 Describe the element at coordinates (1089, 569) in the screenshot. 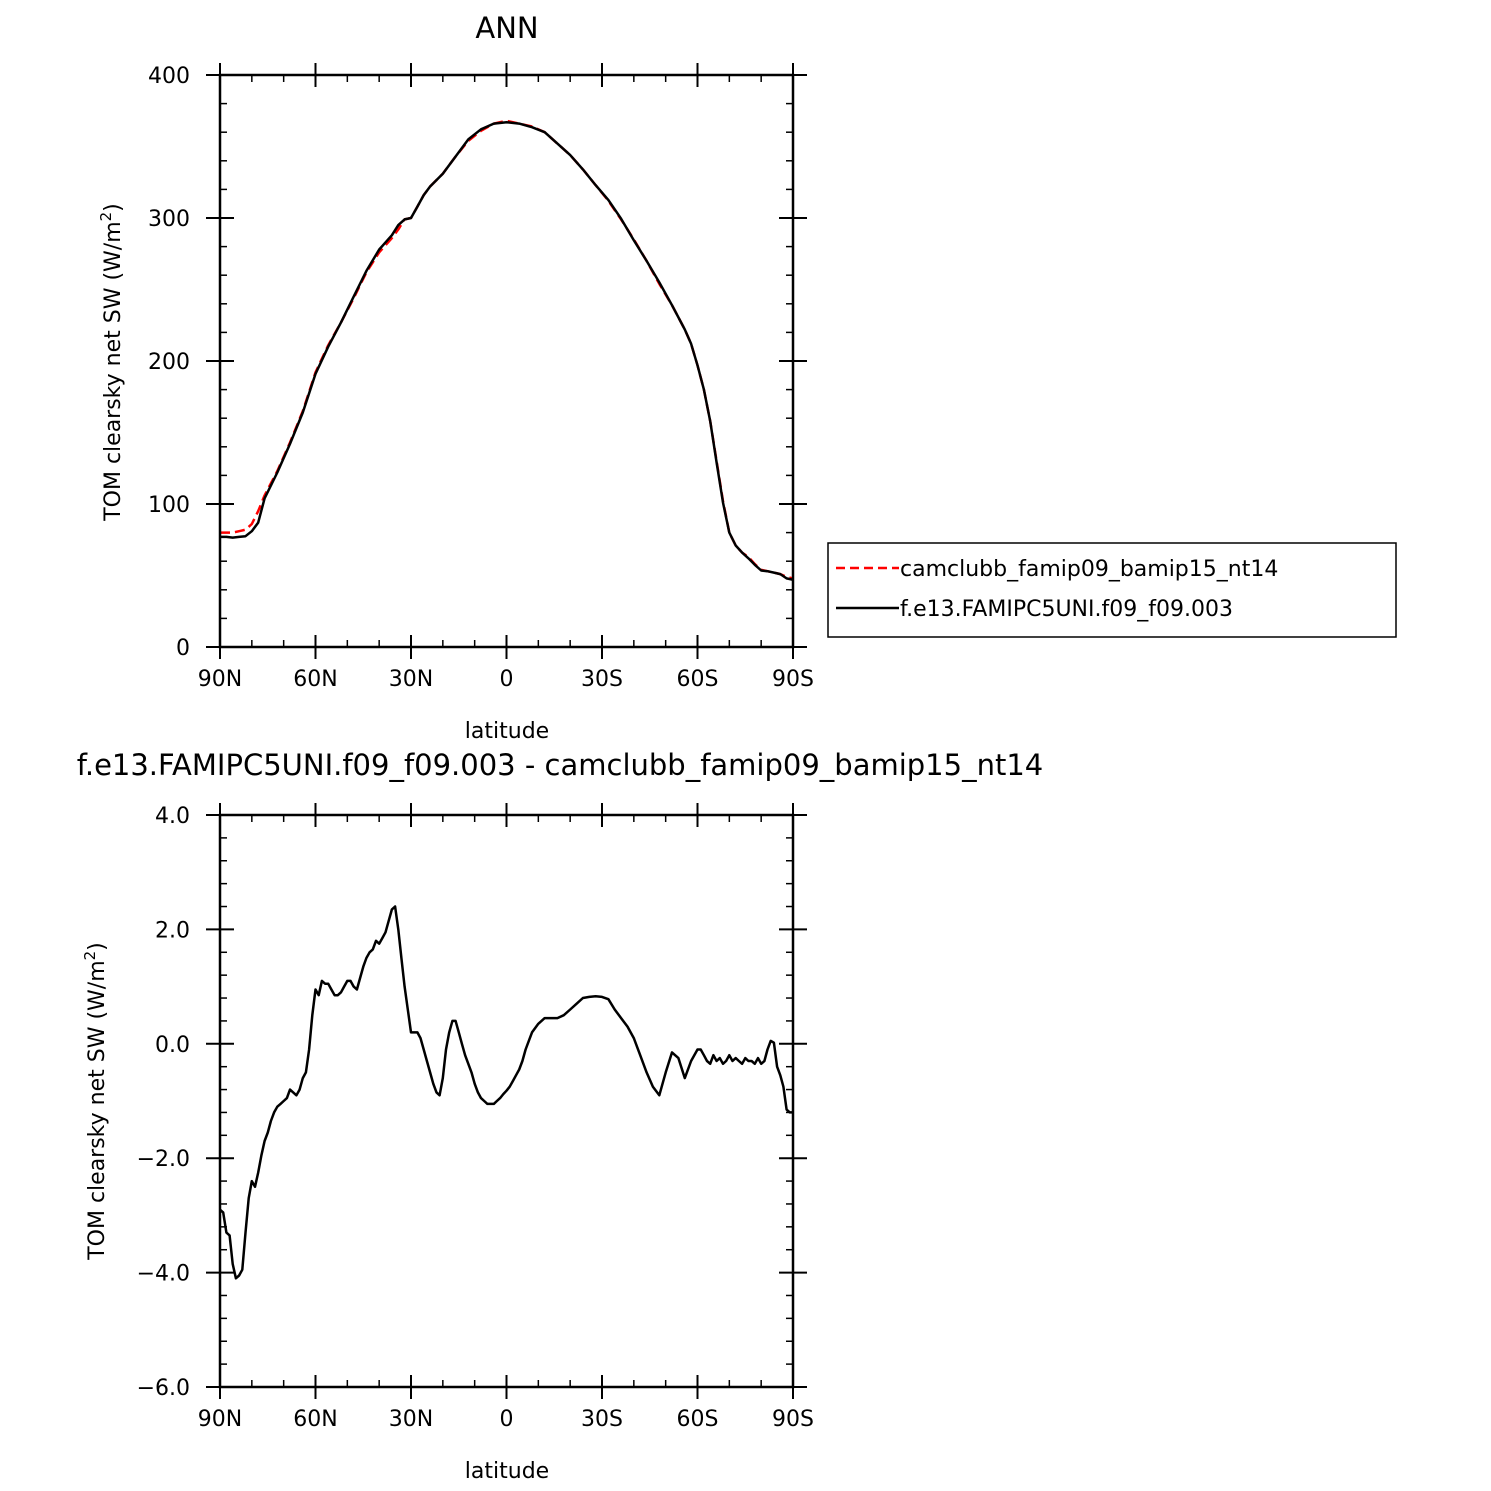

I see `legend-label-1: camclubb_famip09_bamip15_nt14` at that location.